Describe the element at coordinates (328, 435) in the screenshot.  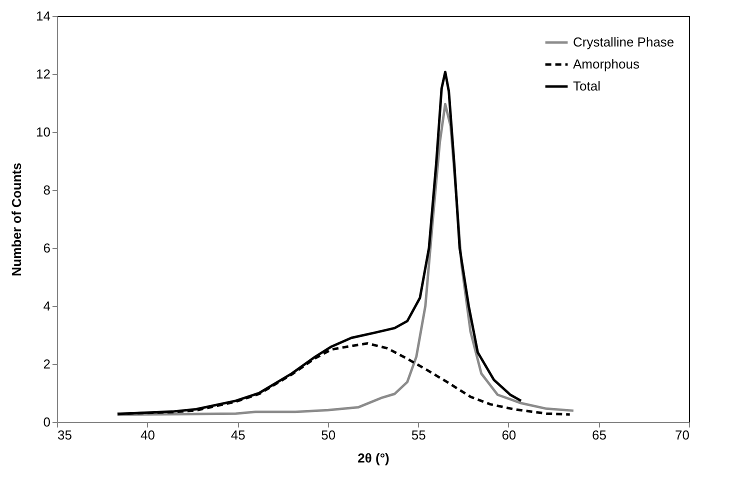
I see `x-tick-label: 50` at that location.